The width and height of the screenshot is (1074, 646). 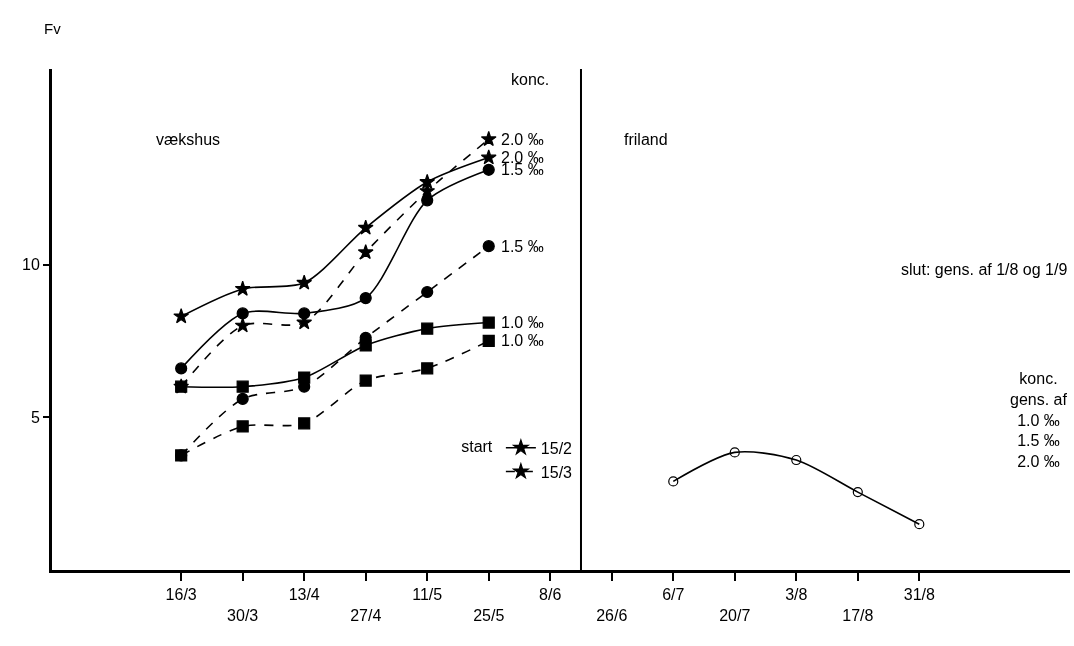 I want to click on x-tick-label: 25/5, so click(x=489, y=615).